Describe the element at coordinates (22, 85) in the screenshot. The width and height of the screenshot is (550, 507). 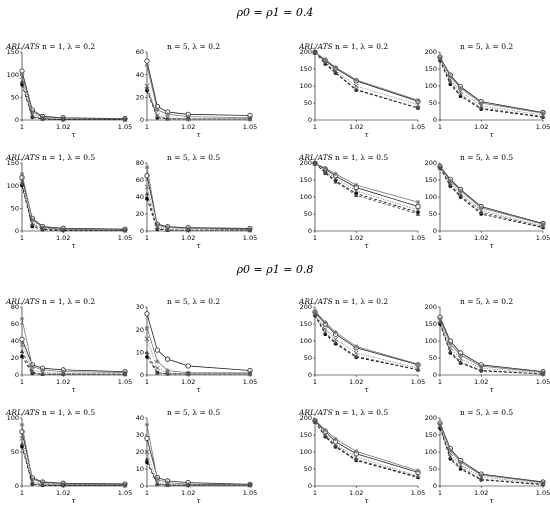
I see `series-3-point` at that location.